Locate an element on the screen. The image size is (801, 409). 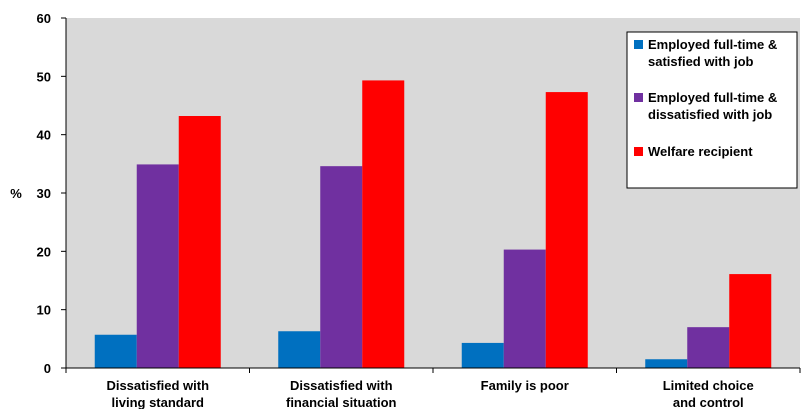
legend-label: satisfied with job is located at coordinates (701, 61).